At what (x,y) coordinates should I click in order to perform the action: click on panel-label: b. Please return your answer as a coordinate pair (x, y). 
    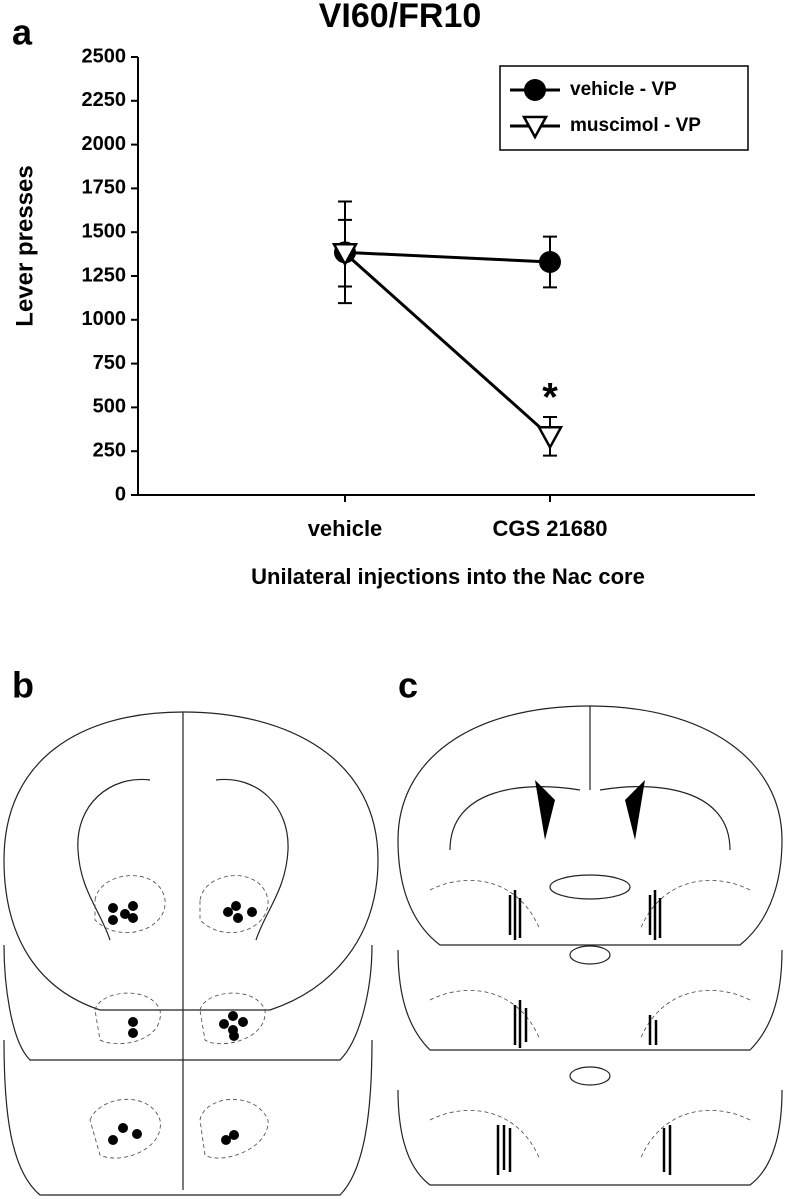
    Looking at the image, I should click on (23, 685).